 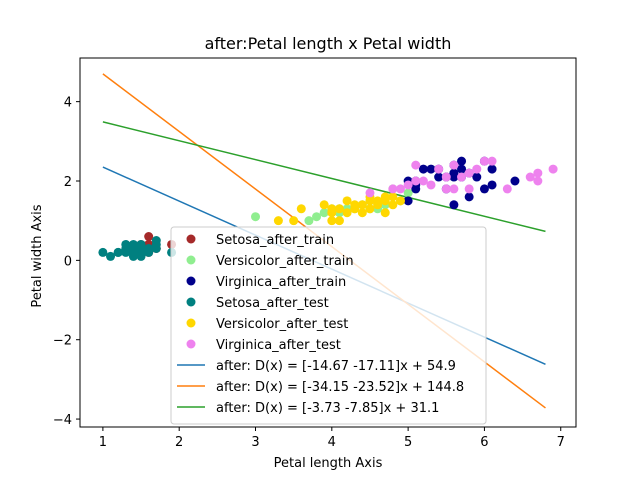 I want to click on x-tick-label: 3, so click(x=255, y=442).